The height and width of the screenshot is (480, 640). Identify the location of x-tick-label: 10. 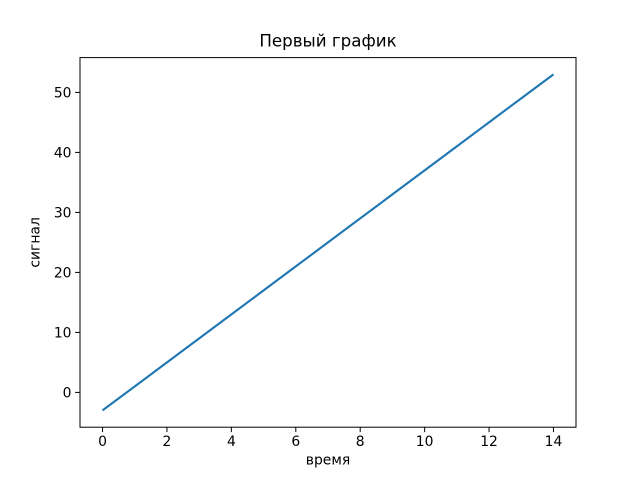
(425, 442).